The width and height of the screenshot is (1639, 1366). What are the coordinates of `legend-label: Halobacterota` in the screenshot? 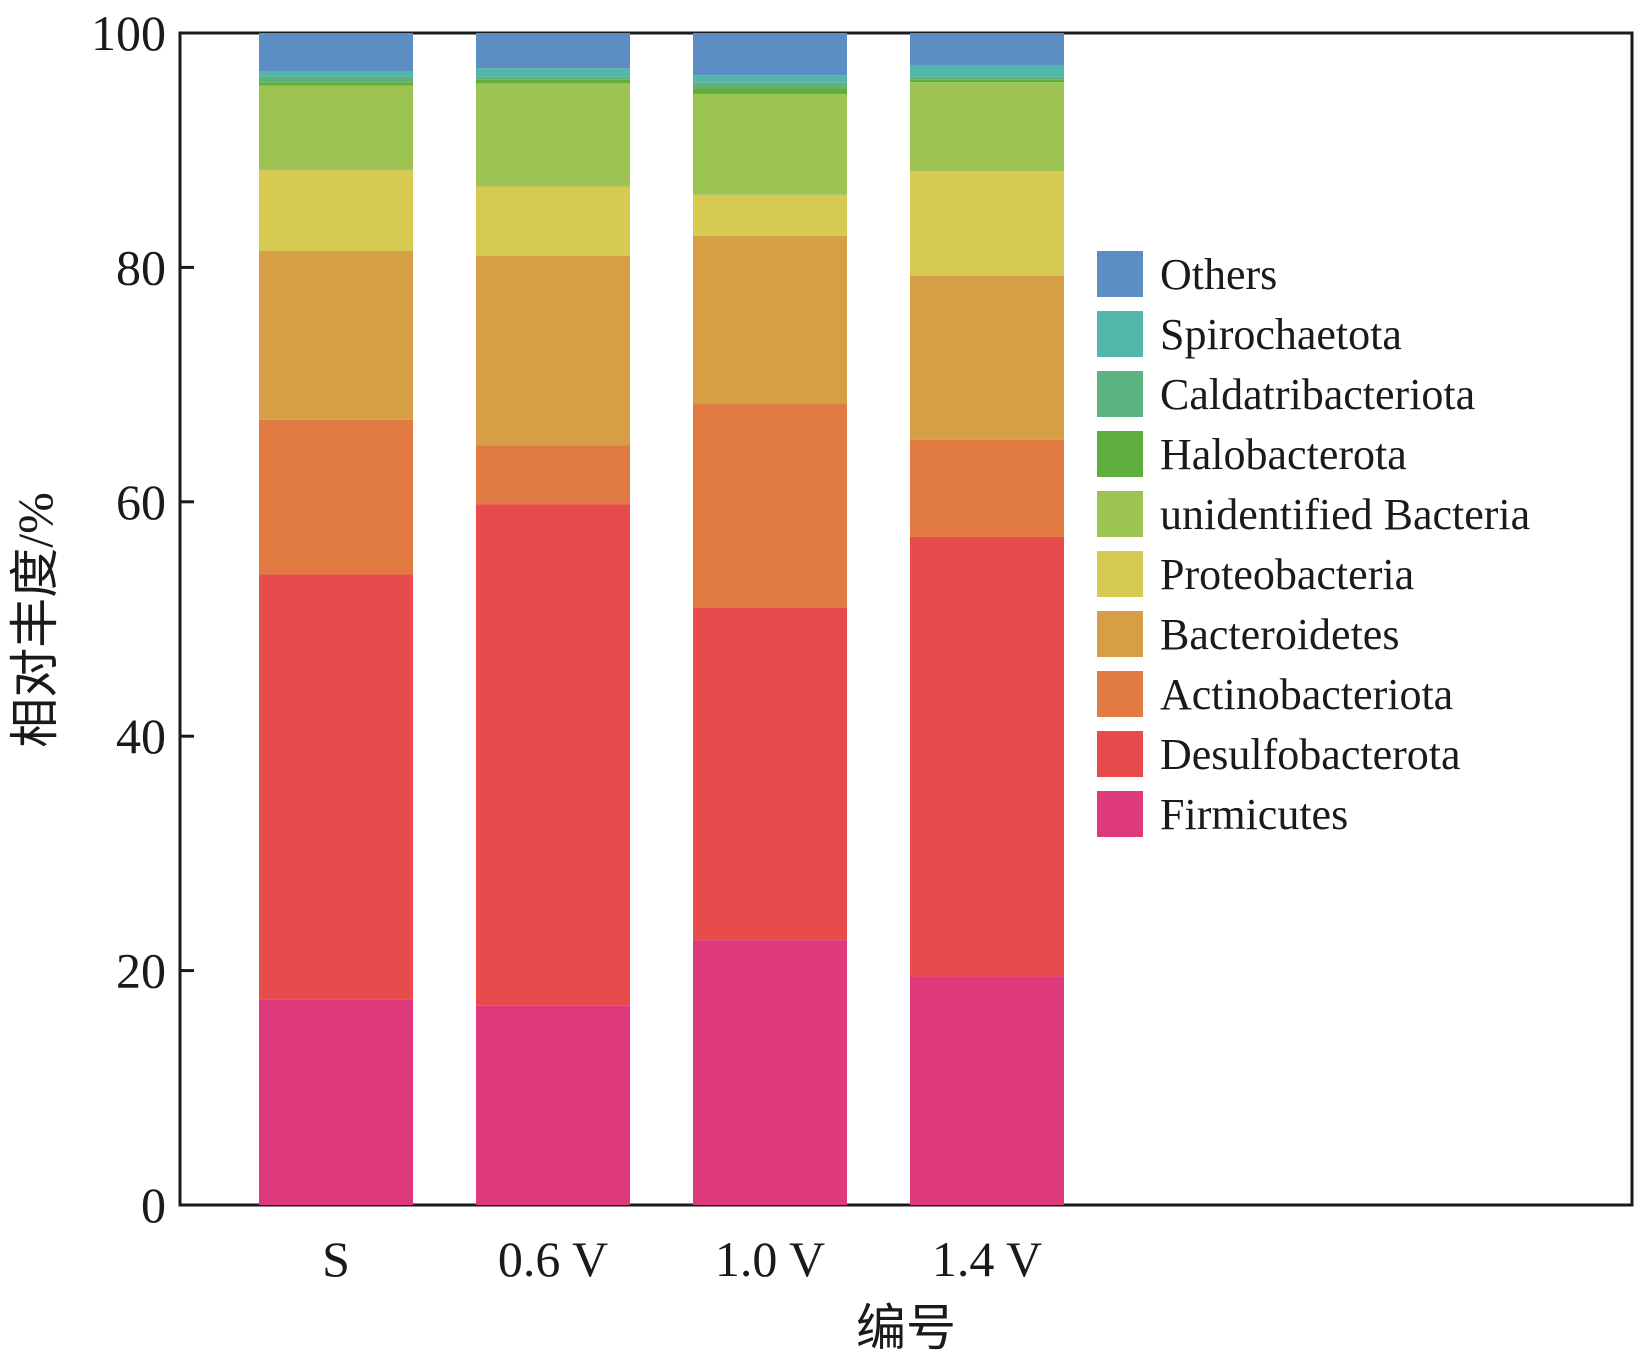 It's located at (1283, 454).